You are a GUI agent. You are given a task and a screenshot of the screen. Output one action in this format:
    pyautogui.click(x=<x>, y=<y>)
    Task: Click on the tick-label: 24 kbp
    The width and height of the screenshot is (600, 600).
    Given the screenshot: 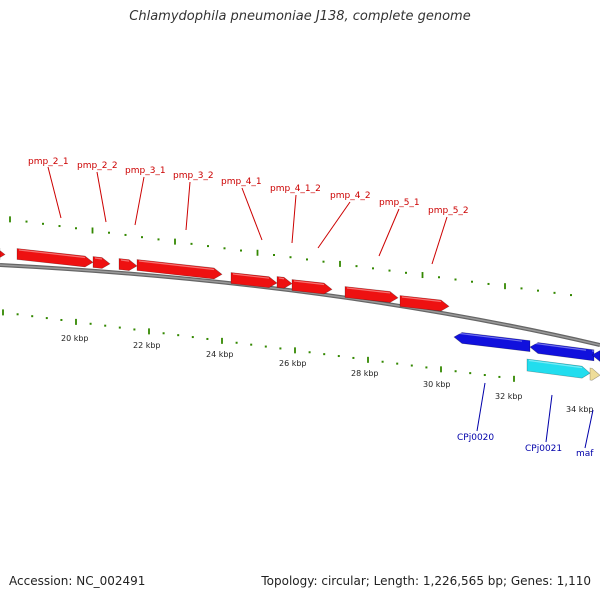 What is the action you would take?
    pyautogui.click(x=220, y=354)
    